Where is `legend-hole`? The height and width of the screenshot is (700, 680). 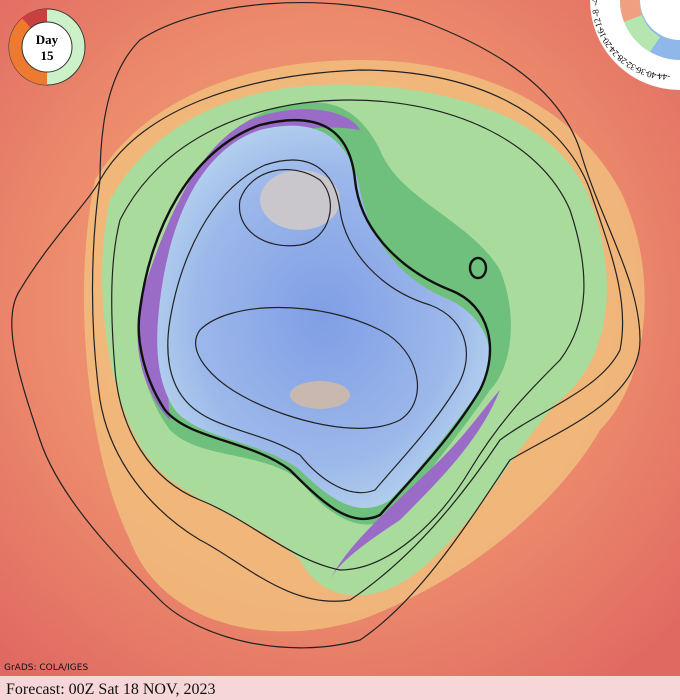
legend-hole is located at coordinates (662, 18).